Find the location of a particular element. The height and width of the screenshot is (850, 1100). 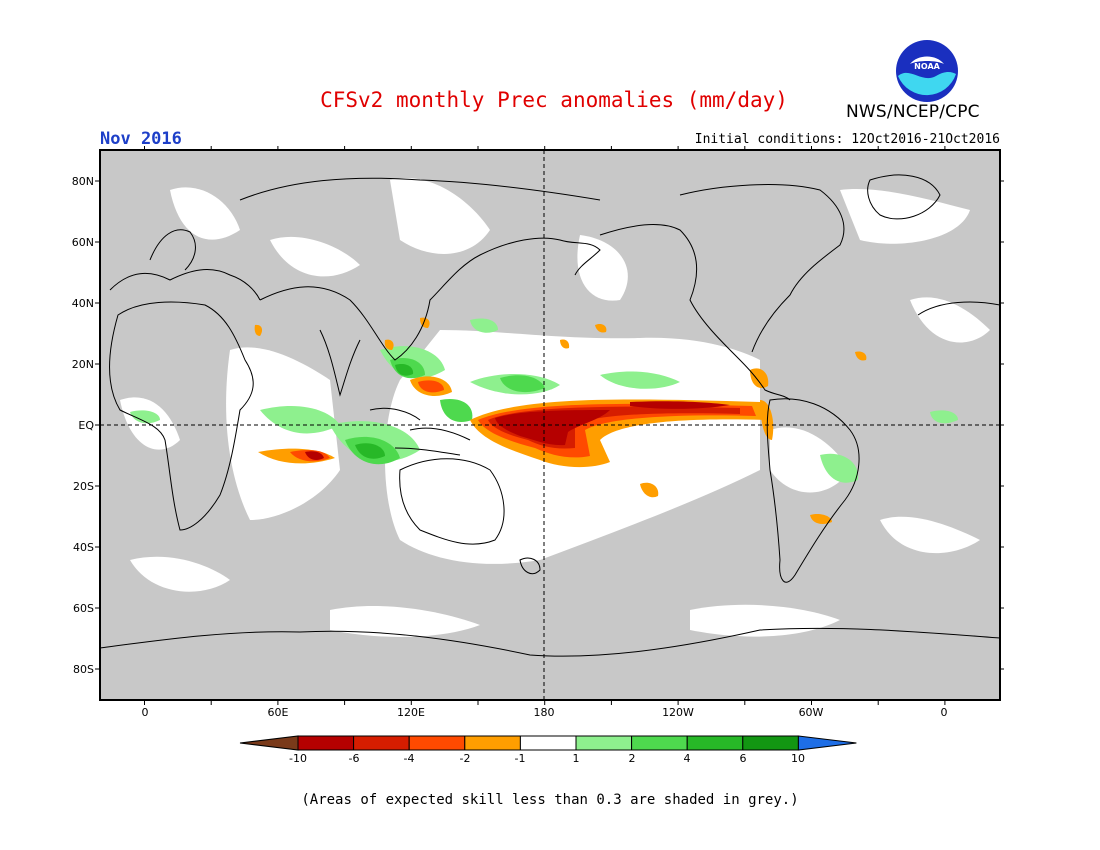

colorbar-label: 4 is located at coordinates (687, 758).